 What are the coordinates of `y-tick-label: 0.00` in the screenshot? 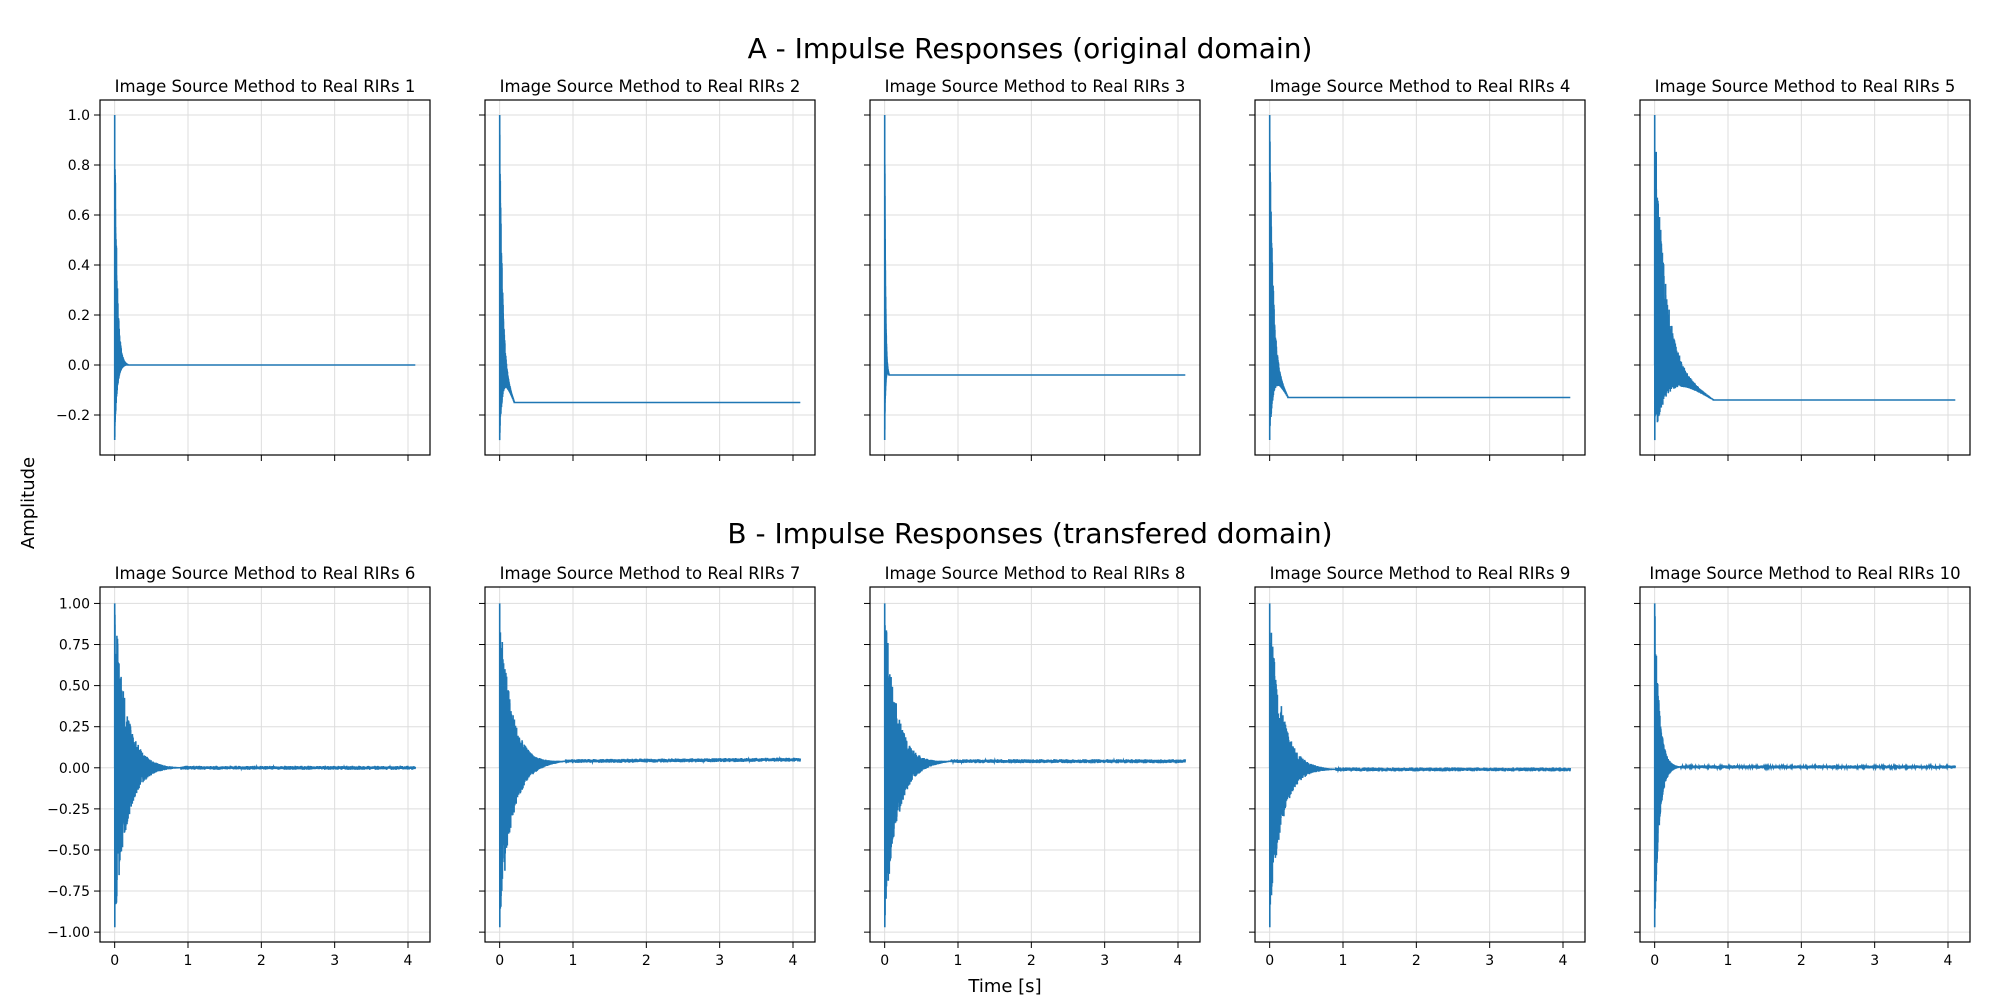 It's located at (74, 769).